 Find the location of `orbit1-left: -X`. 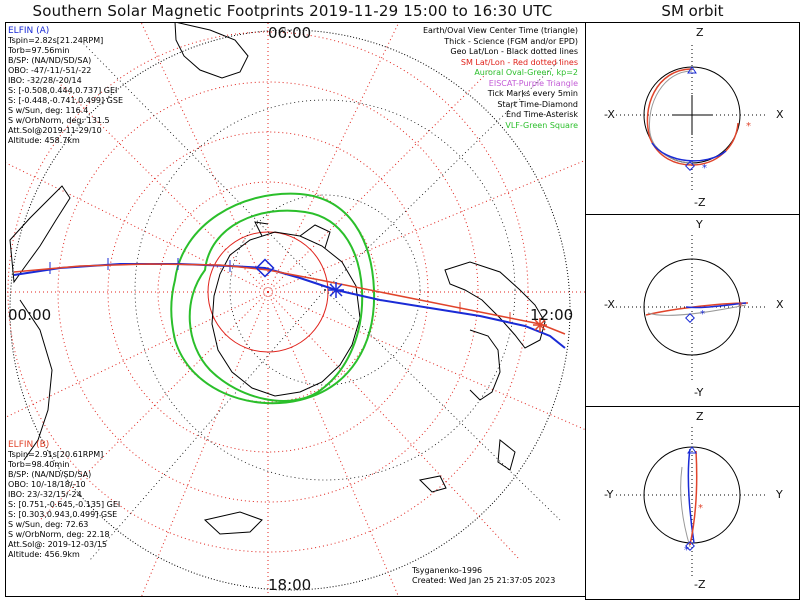

orbit1-left: -X is located at coordinates (609, 114).